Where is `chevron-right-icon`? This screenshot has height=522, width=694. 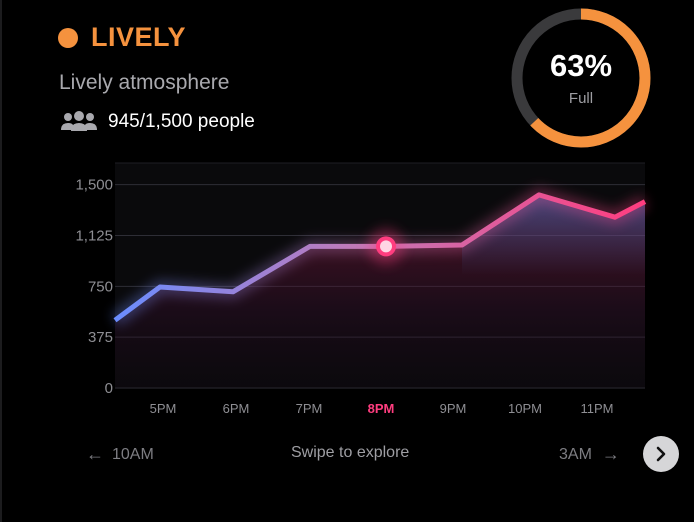 chevron-right-icon is located at coordinates (661, 454).